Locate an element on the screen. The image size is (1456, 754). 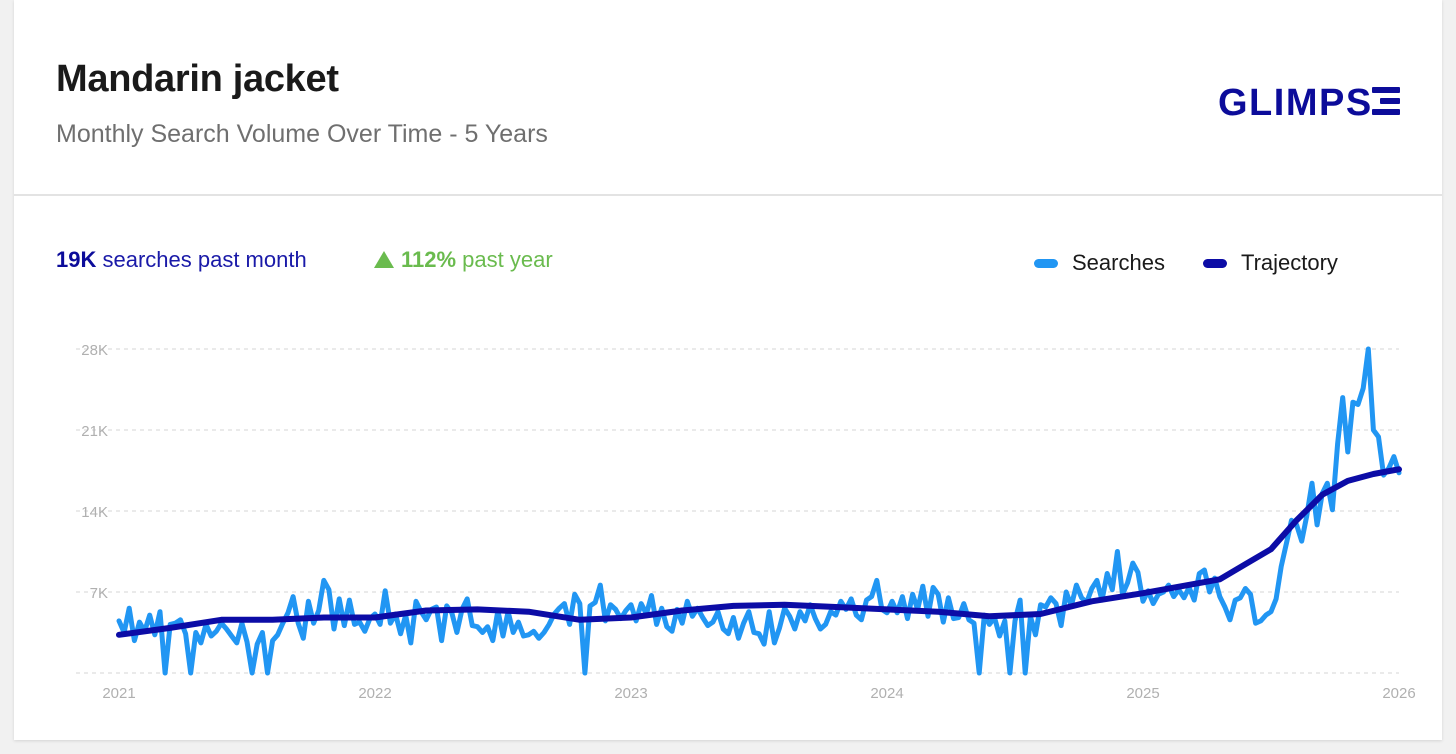
glimpse-logo: GLIMPS is located at coordinates (1310, 100).